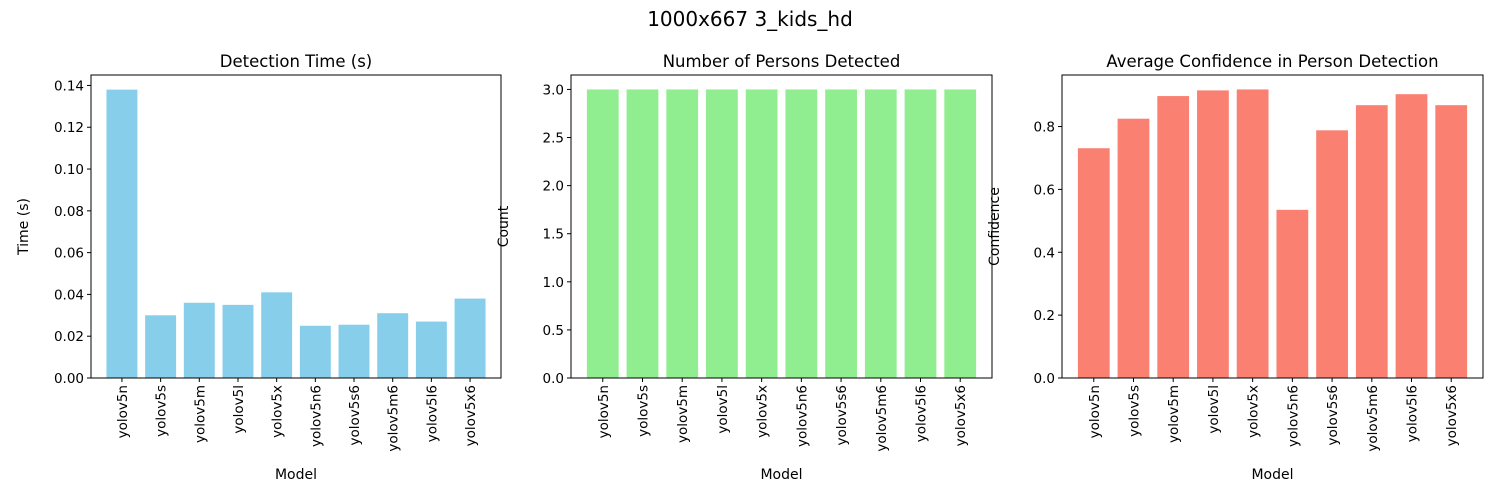 This screenshot has width=1500, height=500. What do you see at coordinates (553, 139) in the screenshot?
I see `y-tick-label: 2.5` at bounding box center [553, 139].